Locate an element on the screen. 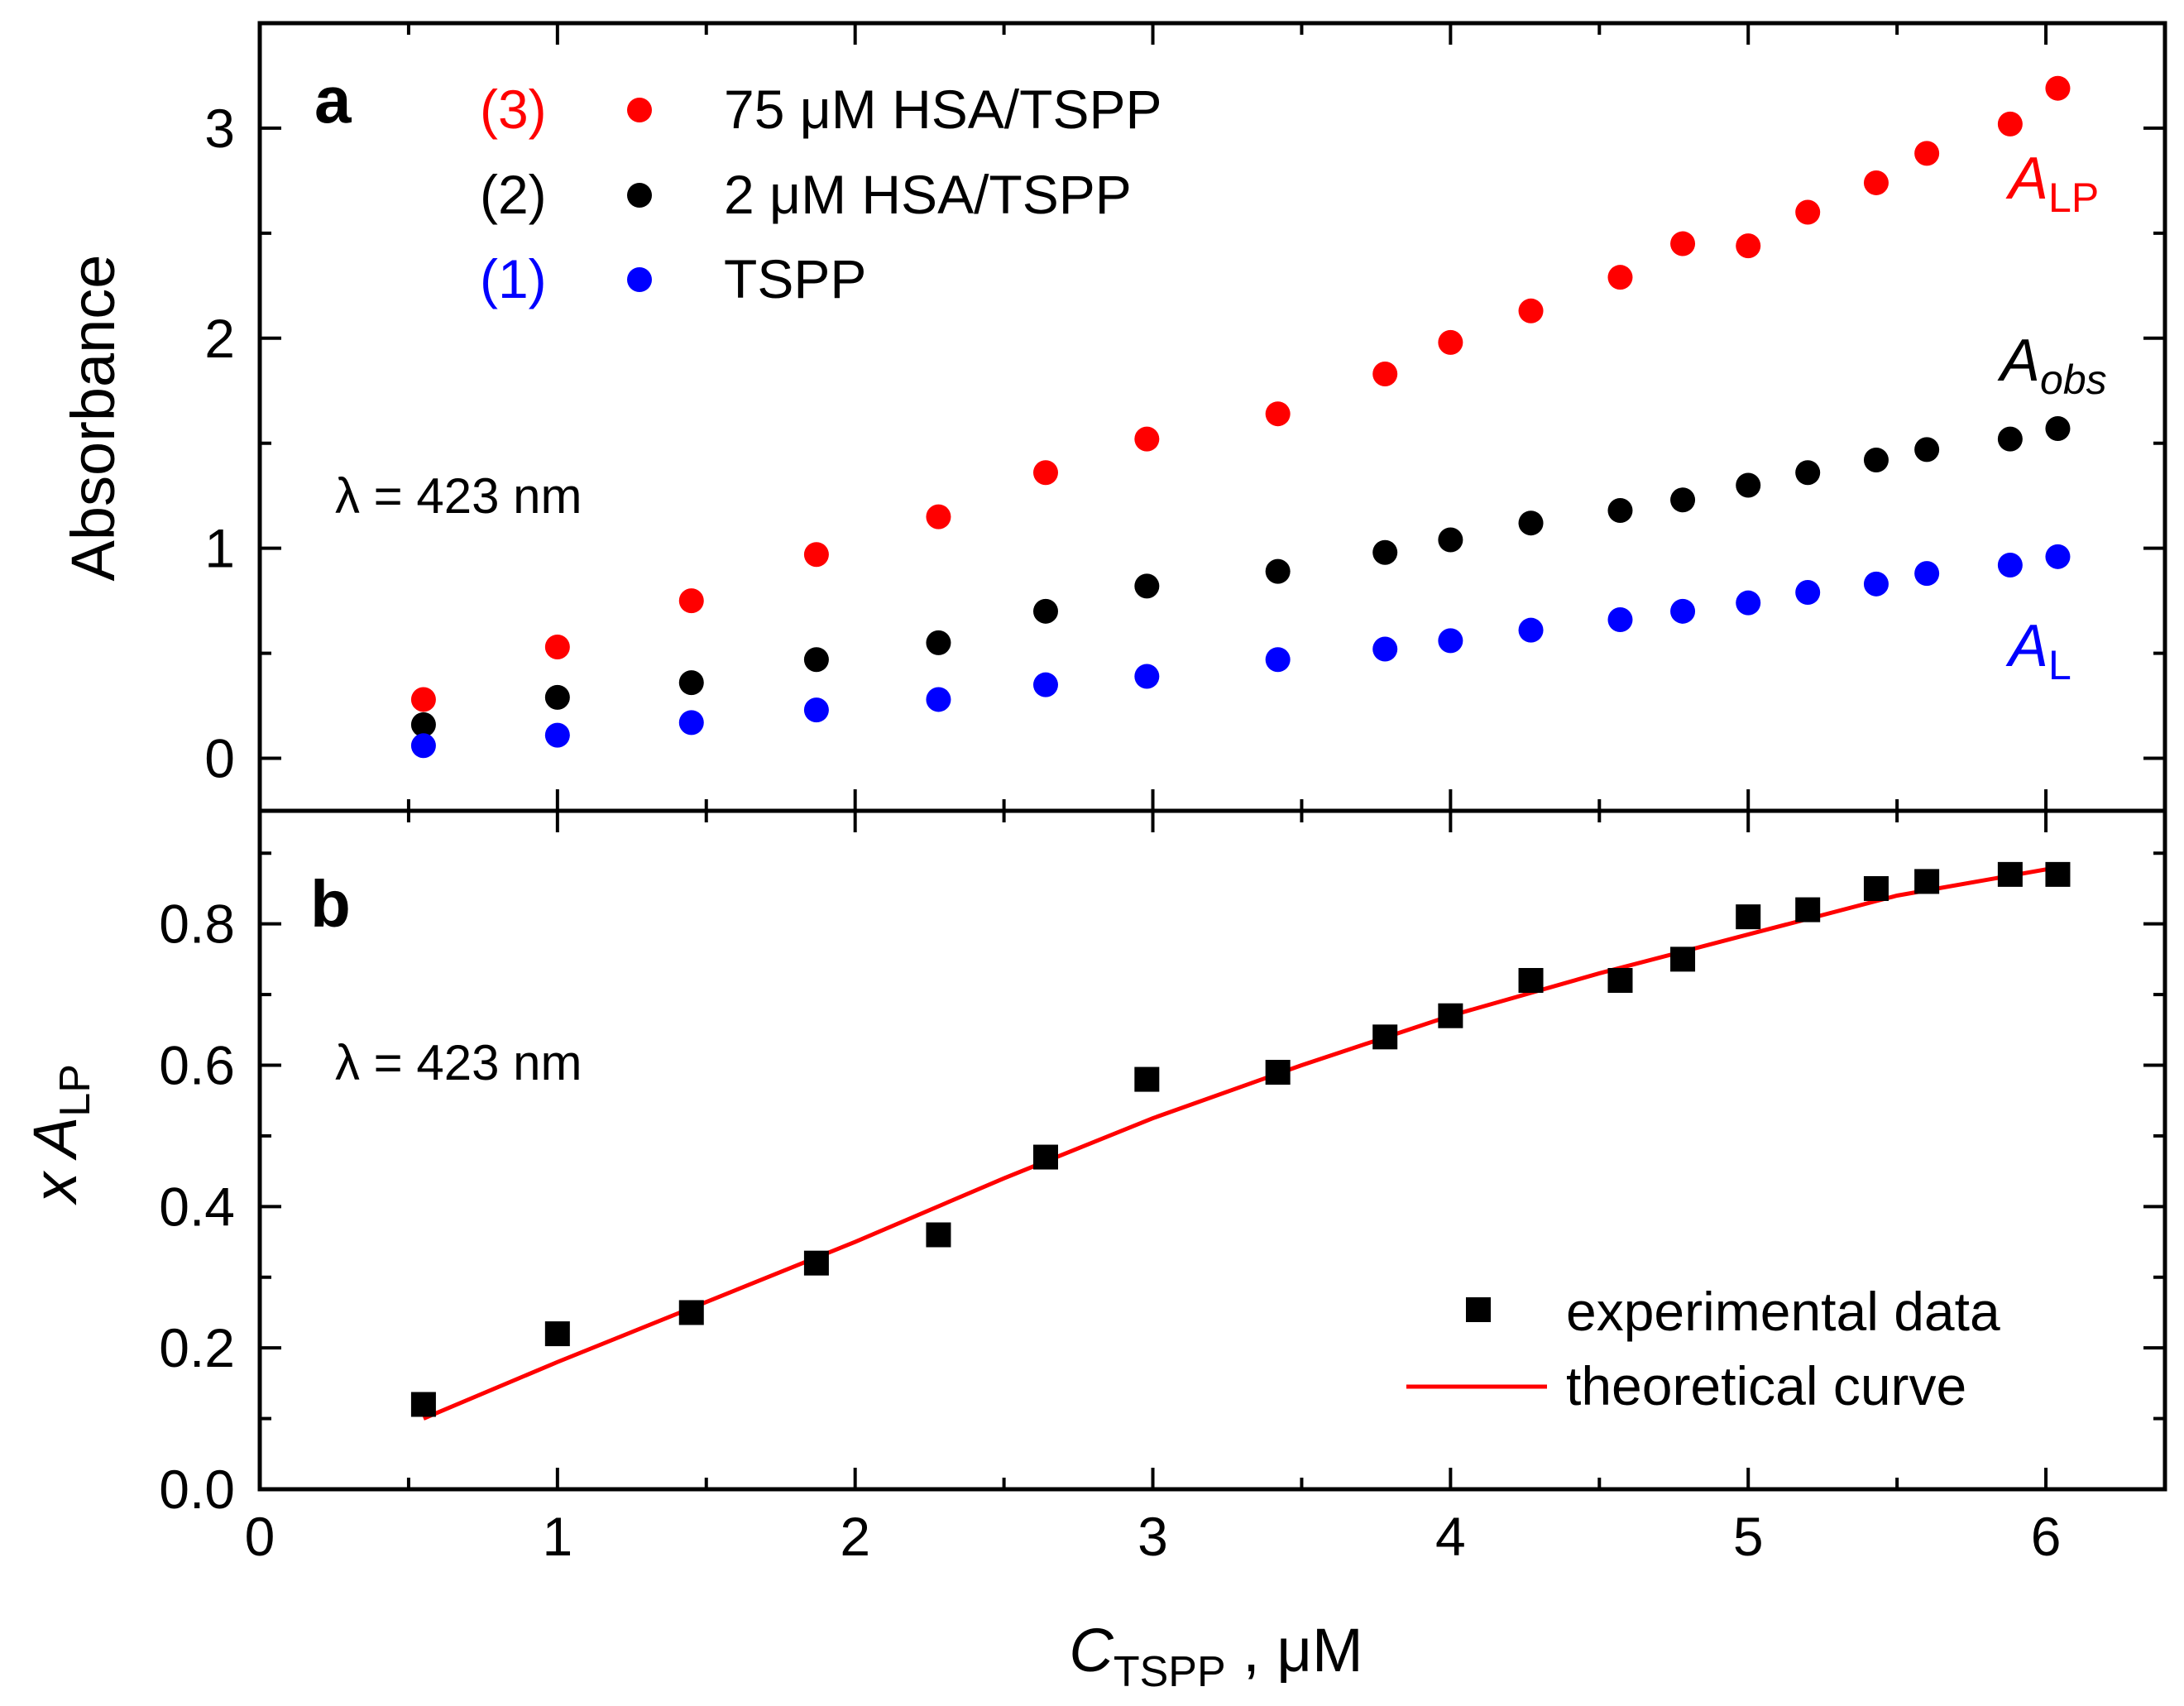  legend-label-1: TSPP is located at coordinates (795, 278).